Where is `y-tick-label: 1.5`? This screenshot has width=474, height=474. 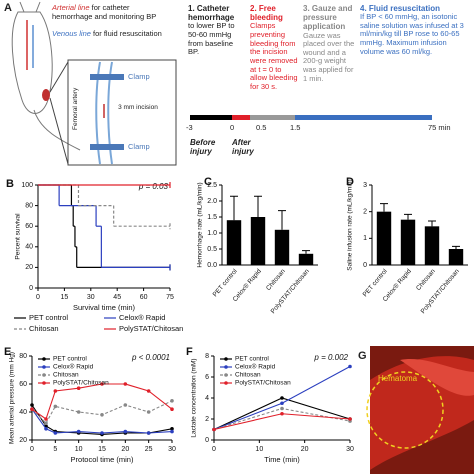 y-tick-label: 1.5 is located at coordinates (212, 217).